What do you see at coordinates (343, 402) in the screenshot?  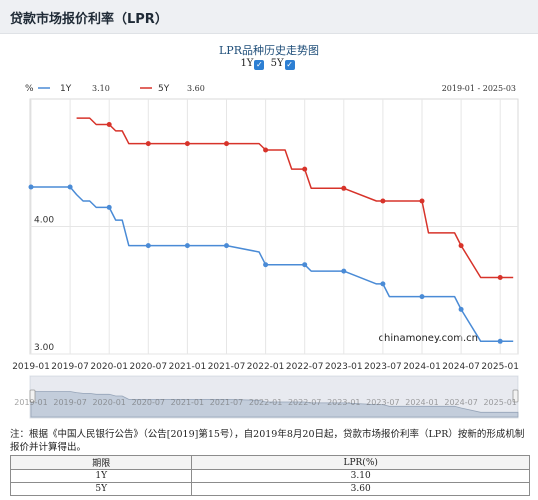 I see `navigator-tick-label: 2023-01` at bounding box center [343, 402].